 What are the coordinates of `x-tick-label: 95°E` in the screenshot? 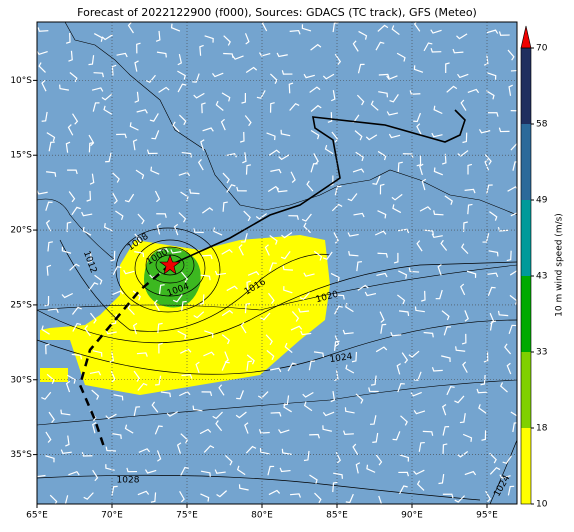 It's located at (487, 516).